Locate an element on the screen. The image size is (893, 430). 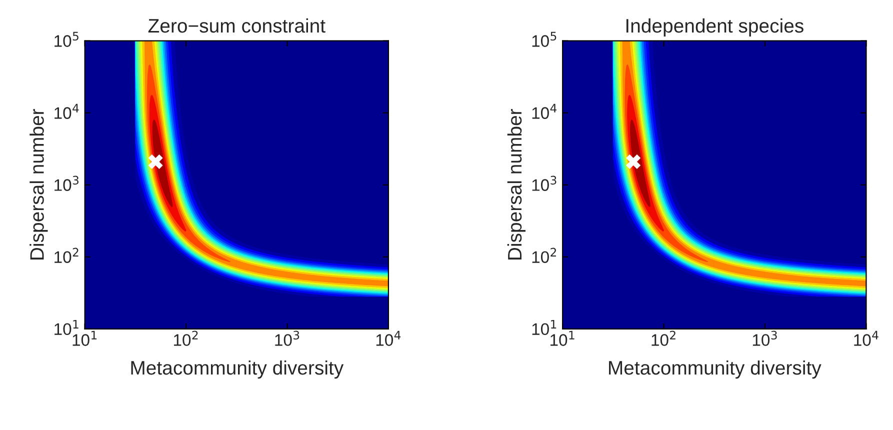
chart-title: Independent species is located at coordinates (715, 27).